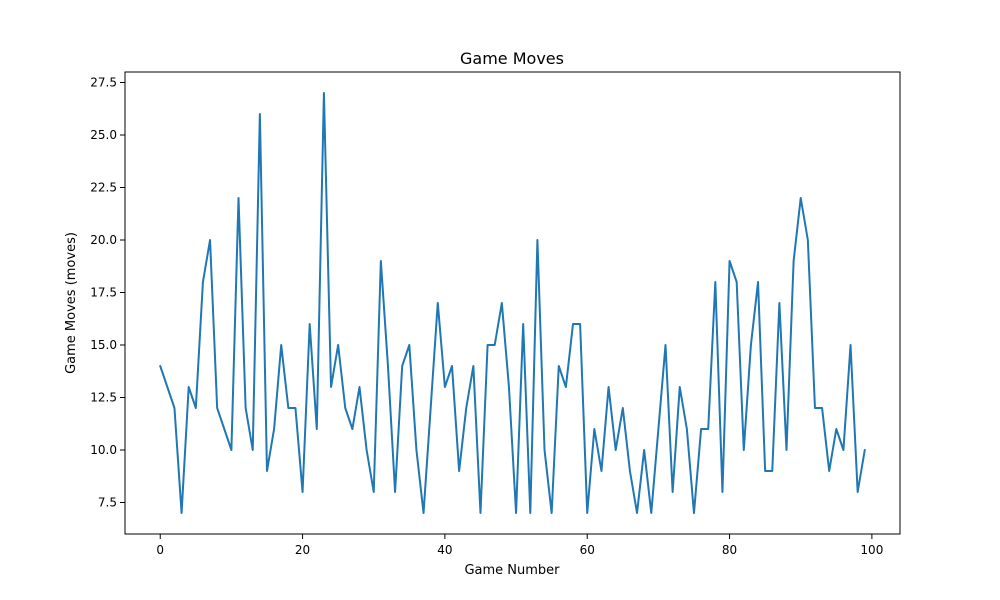 This screenshot has height=600, width=1000. What do you see at coordinates (107, 503) in the screenshot?
I see `y-tick-label: 7.5` at bounding box center [107, 503].